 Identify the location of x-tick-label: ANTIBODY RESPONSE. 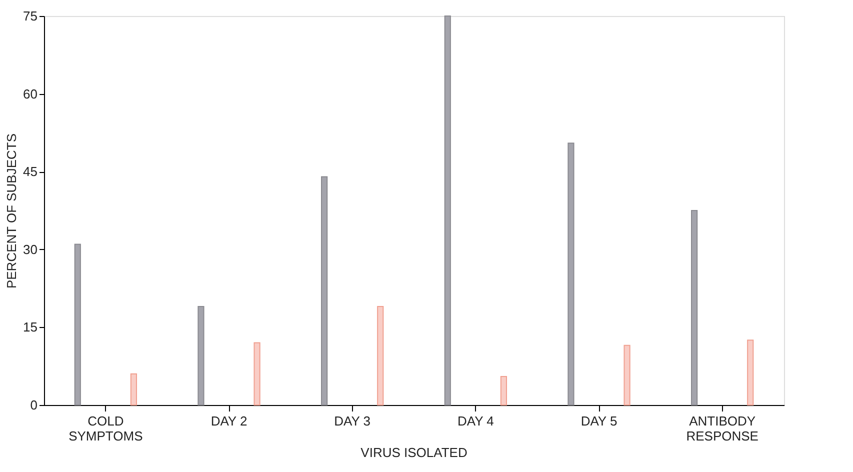
(722, 429).